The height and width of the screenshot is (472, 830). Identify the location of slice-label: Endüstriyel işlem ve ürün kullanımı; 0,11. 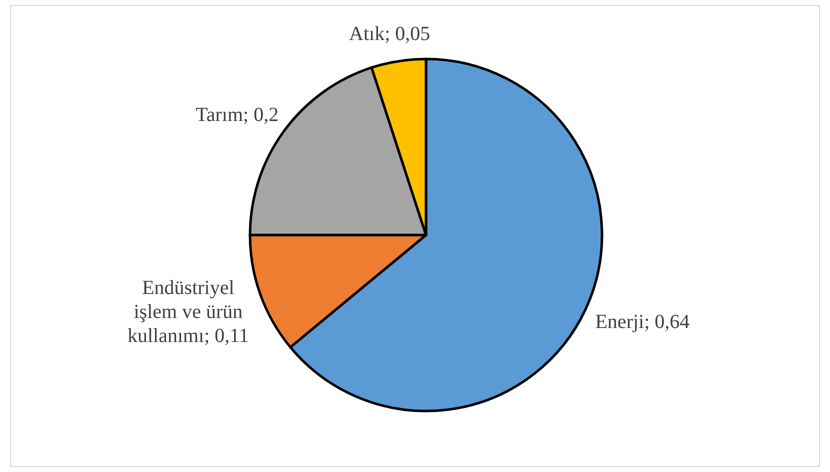
(188, 312).